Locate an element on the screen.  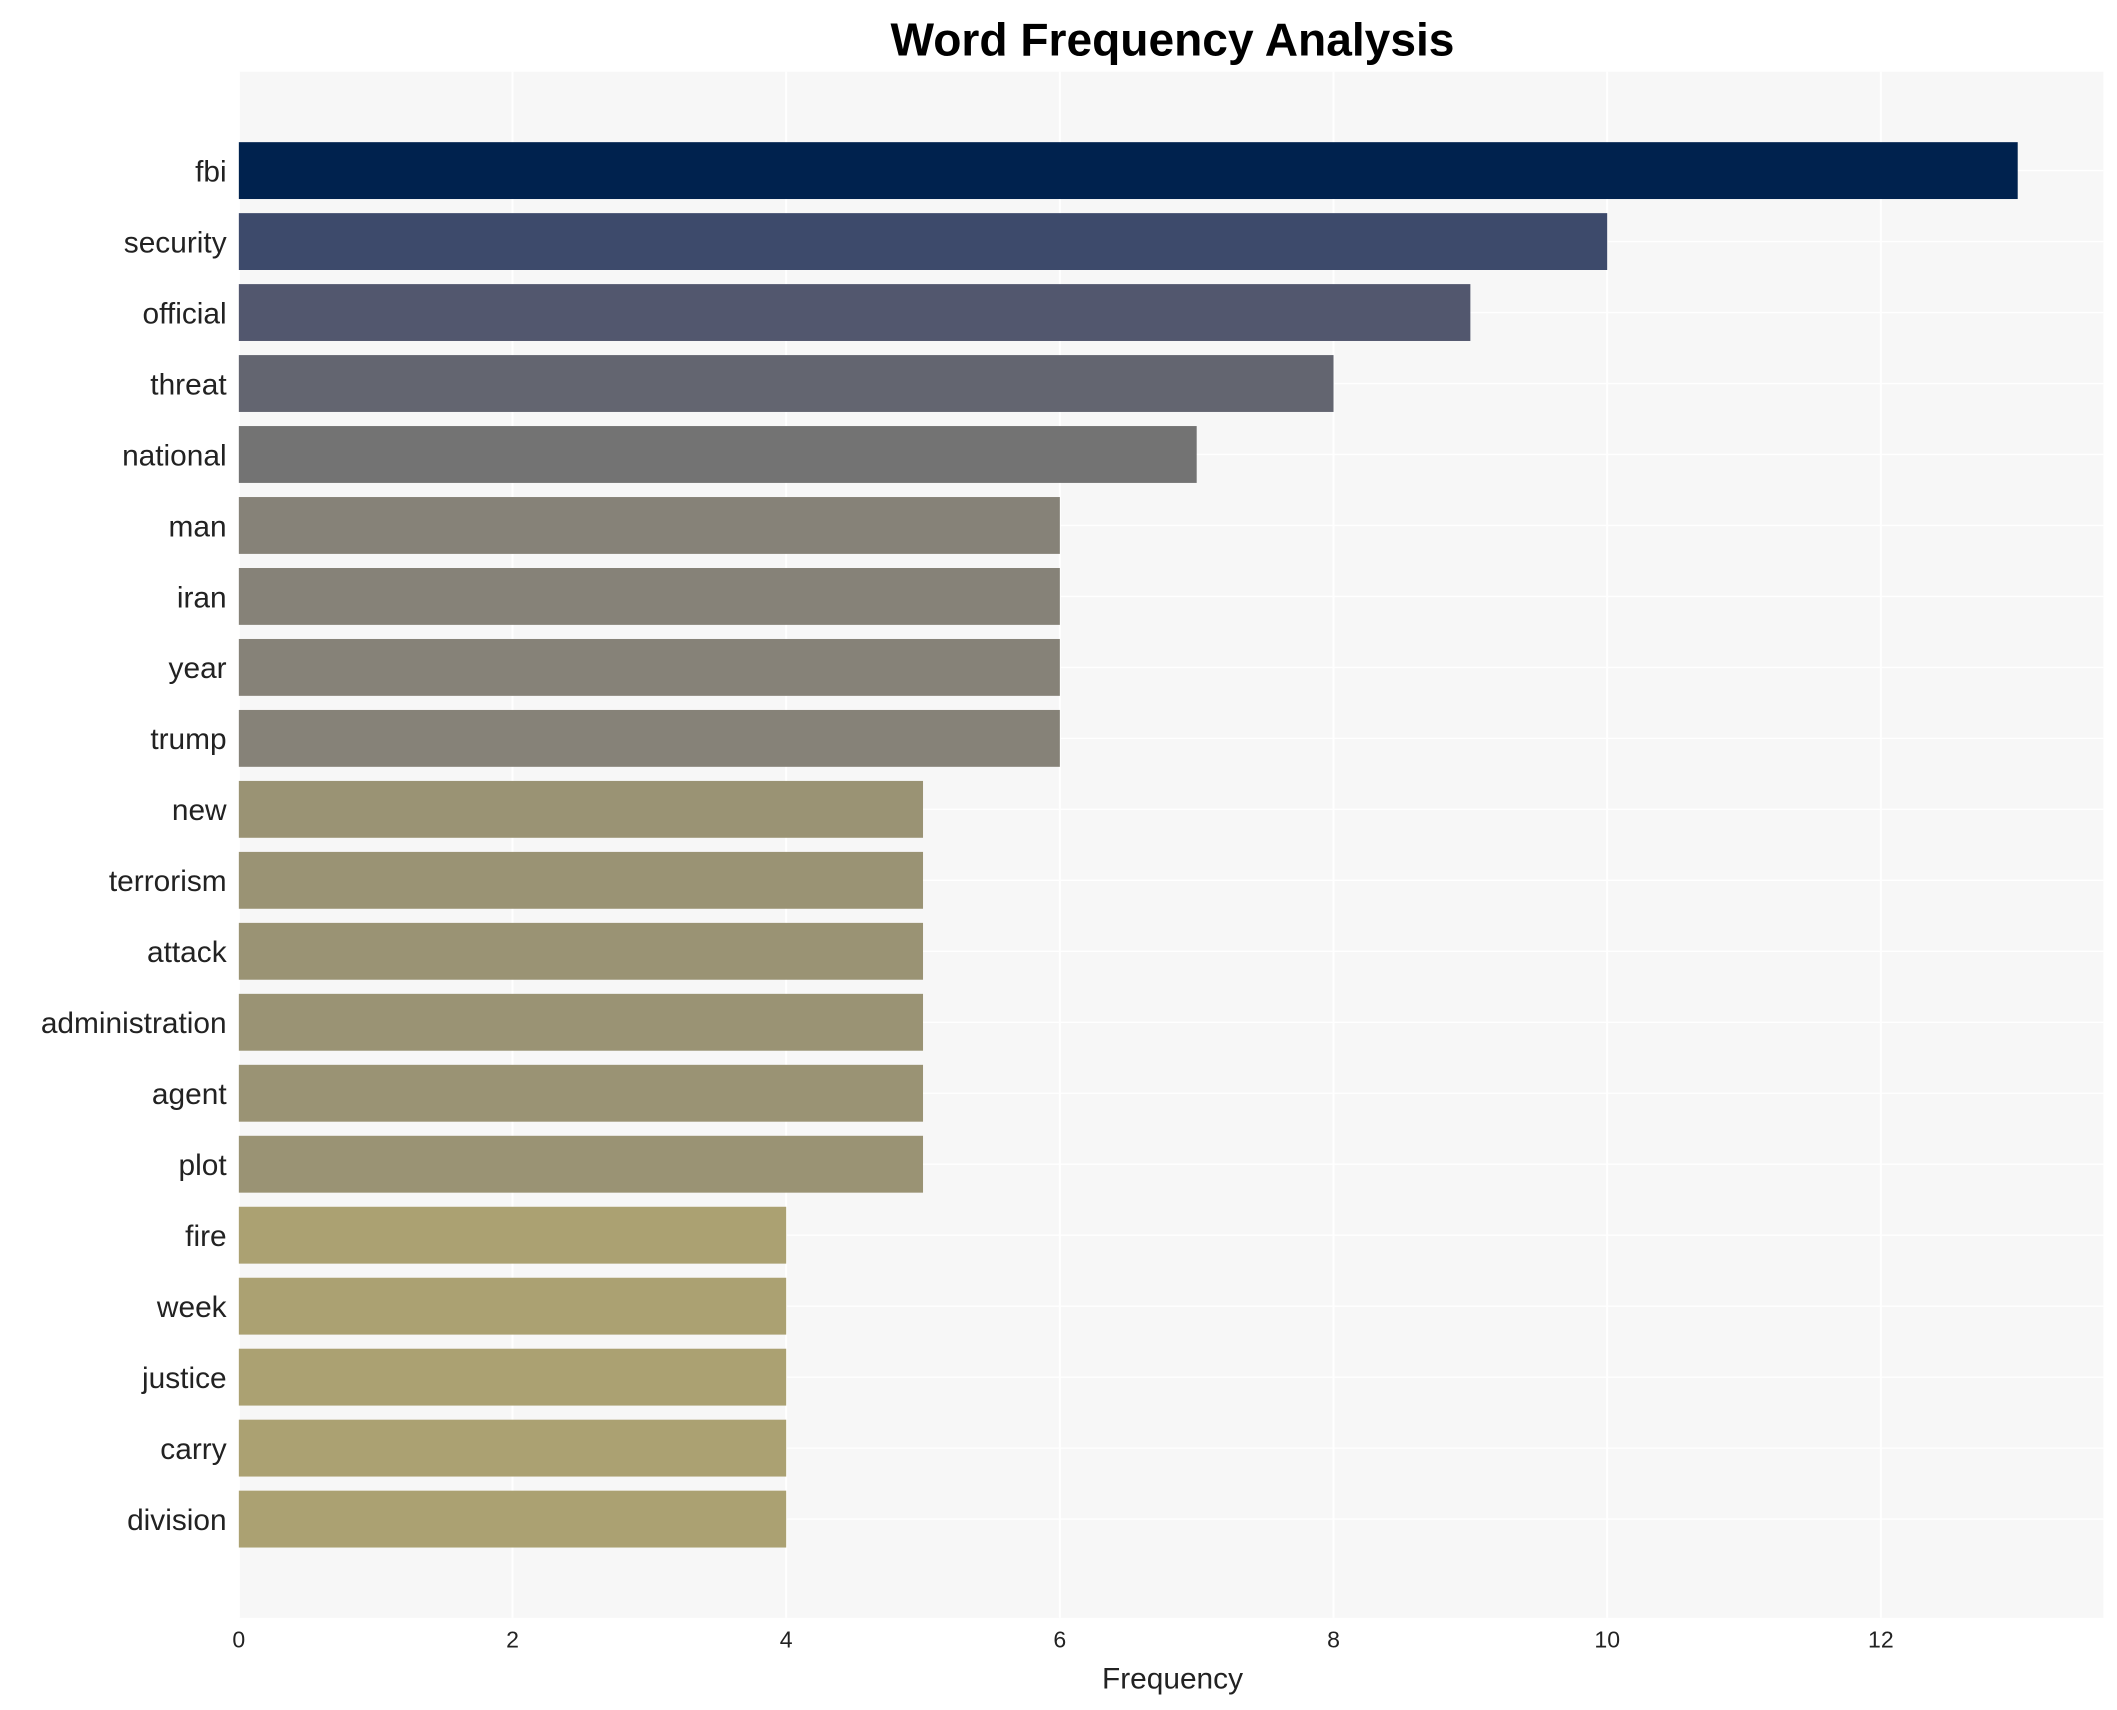
x-tick-label: 6 is located at coordinates (1059, 1640).